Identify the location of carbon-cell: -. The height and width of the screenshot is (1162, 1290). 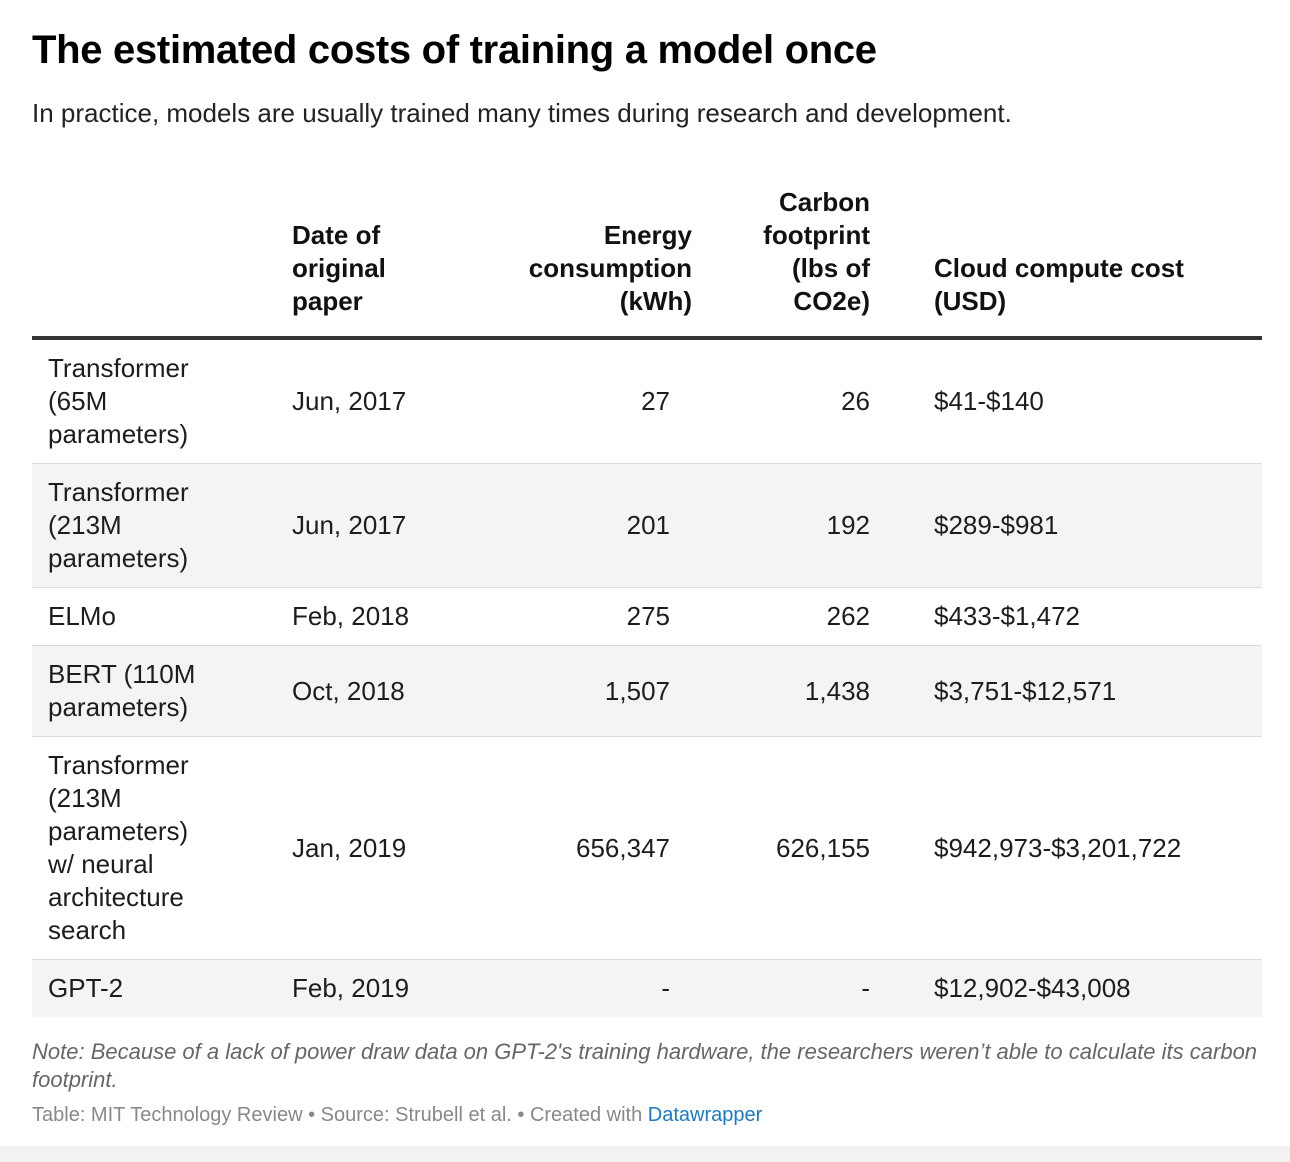
(786, 988).